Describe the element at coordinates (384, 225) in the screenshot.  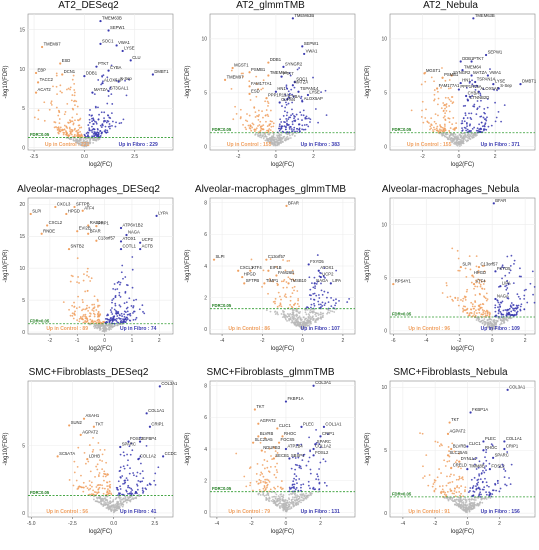
I see `y-tick-label: 10` at that location.